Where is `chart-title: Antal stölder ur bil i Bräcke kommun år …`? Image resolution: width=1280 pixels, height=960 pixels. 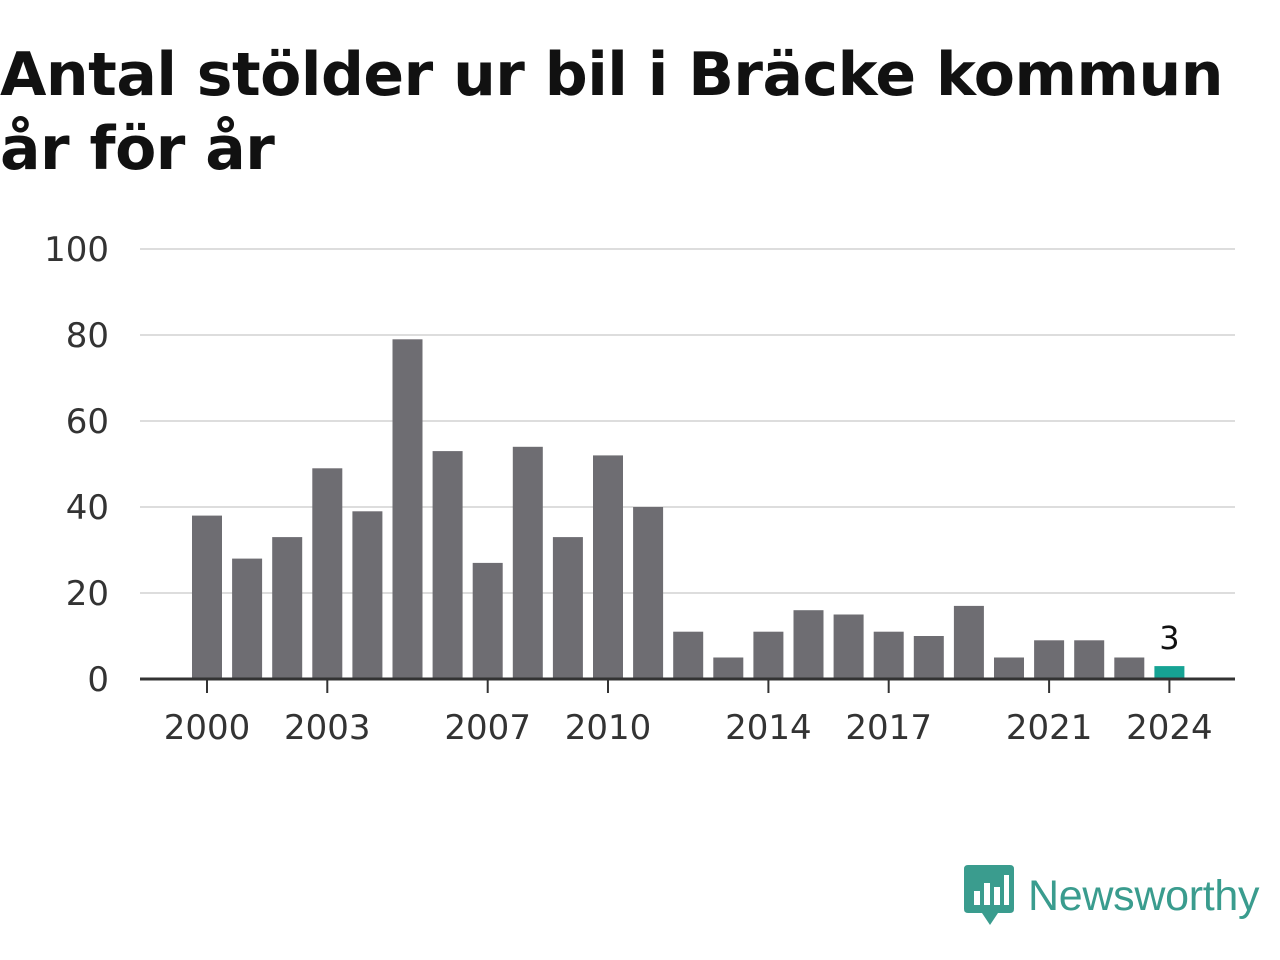
chart-title: Antal stölder ur bil i Bräcke kommun år … is located at coordinates (611, 112).